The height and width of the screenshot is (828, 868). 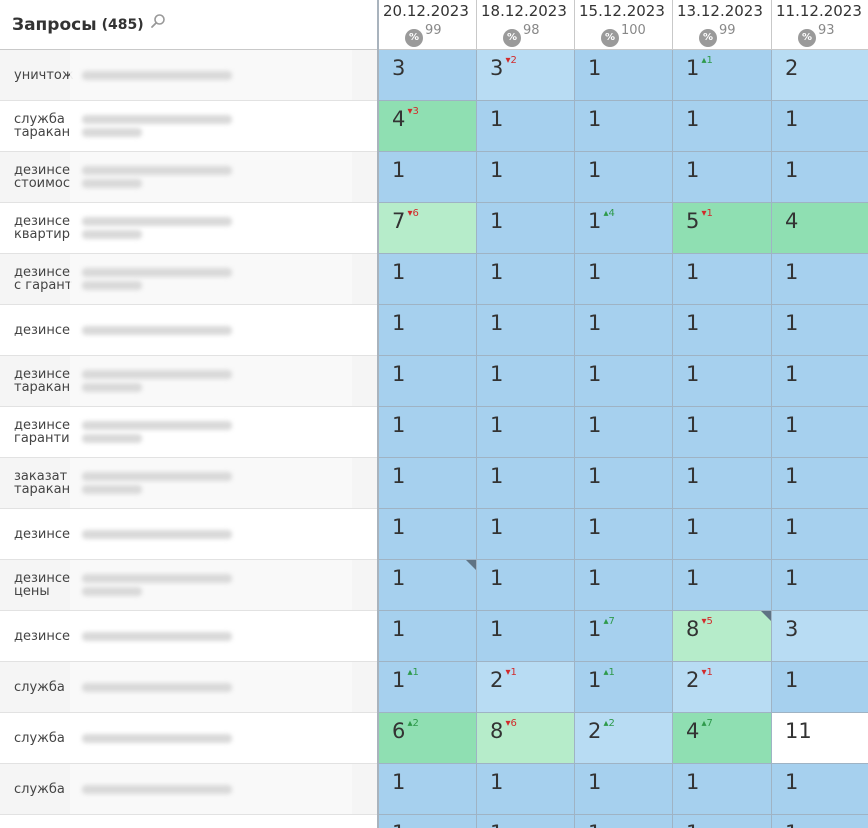 What do you see at coordinates (188, 177) in the screenshot?
I see `query-row: дезинсе стоимос` at bounding box center [188, 177].